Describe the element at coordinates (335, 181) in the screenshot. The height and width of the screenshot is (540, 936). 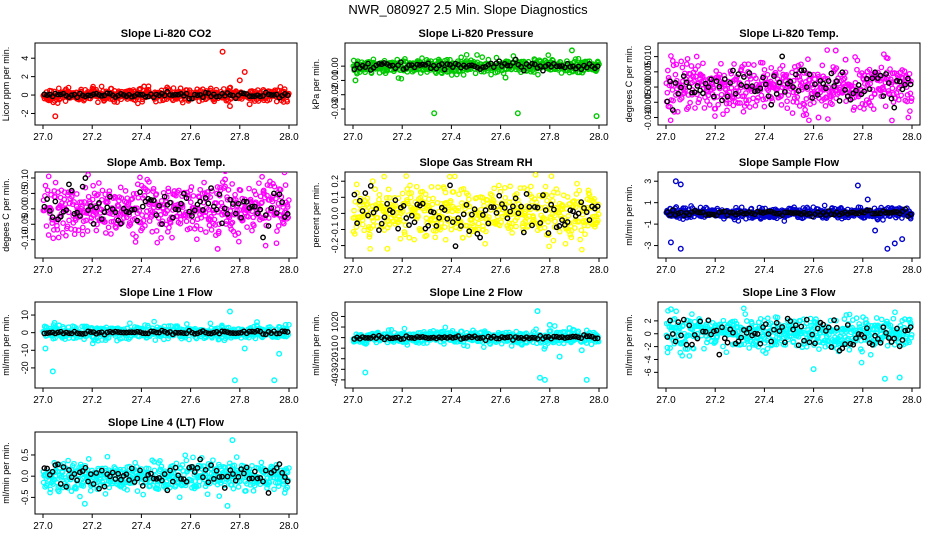
I see `plot5-ytick-label: 0.2` at that location.